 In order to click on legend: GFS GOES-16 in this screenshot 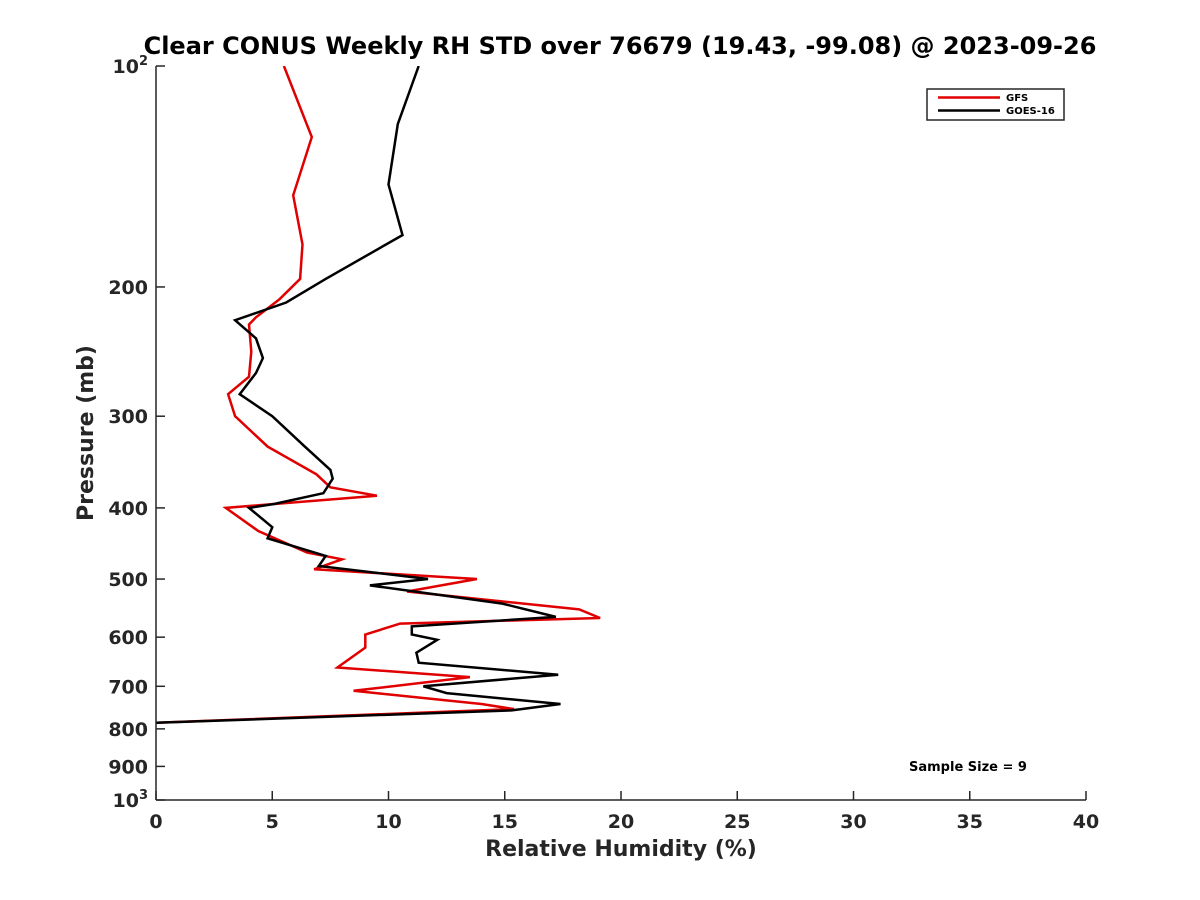, I will do `click(995, 104)`.